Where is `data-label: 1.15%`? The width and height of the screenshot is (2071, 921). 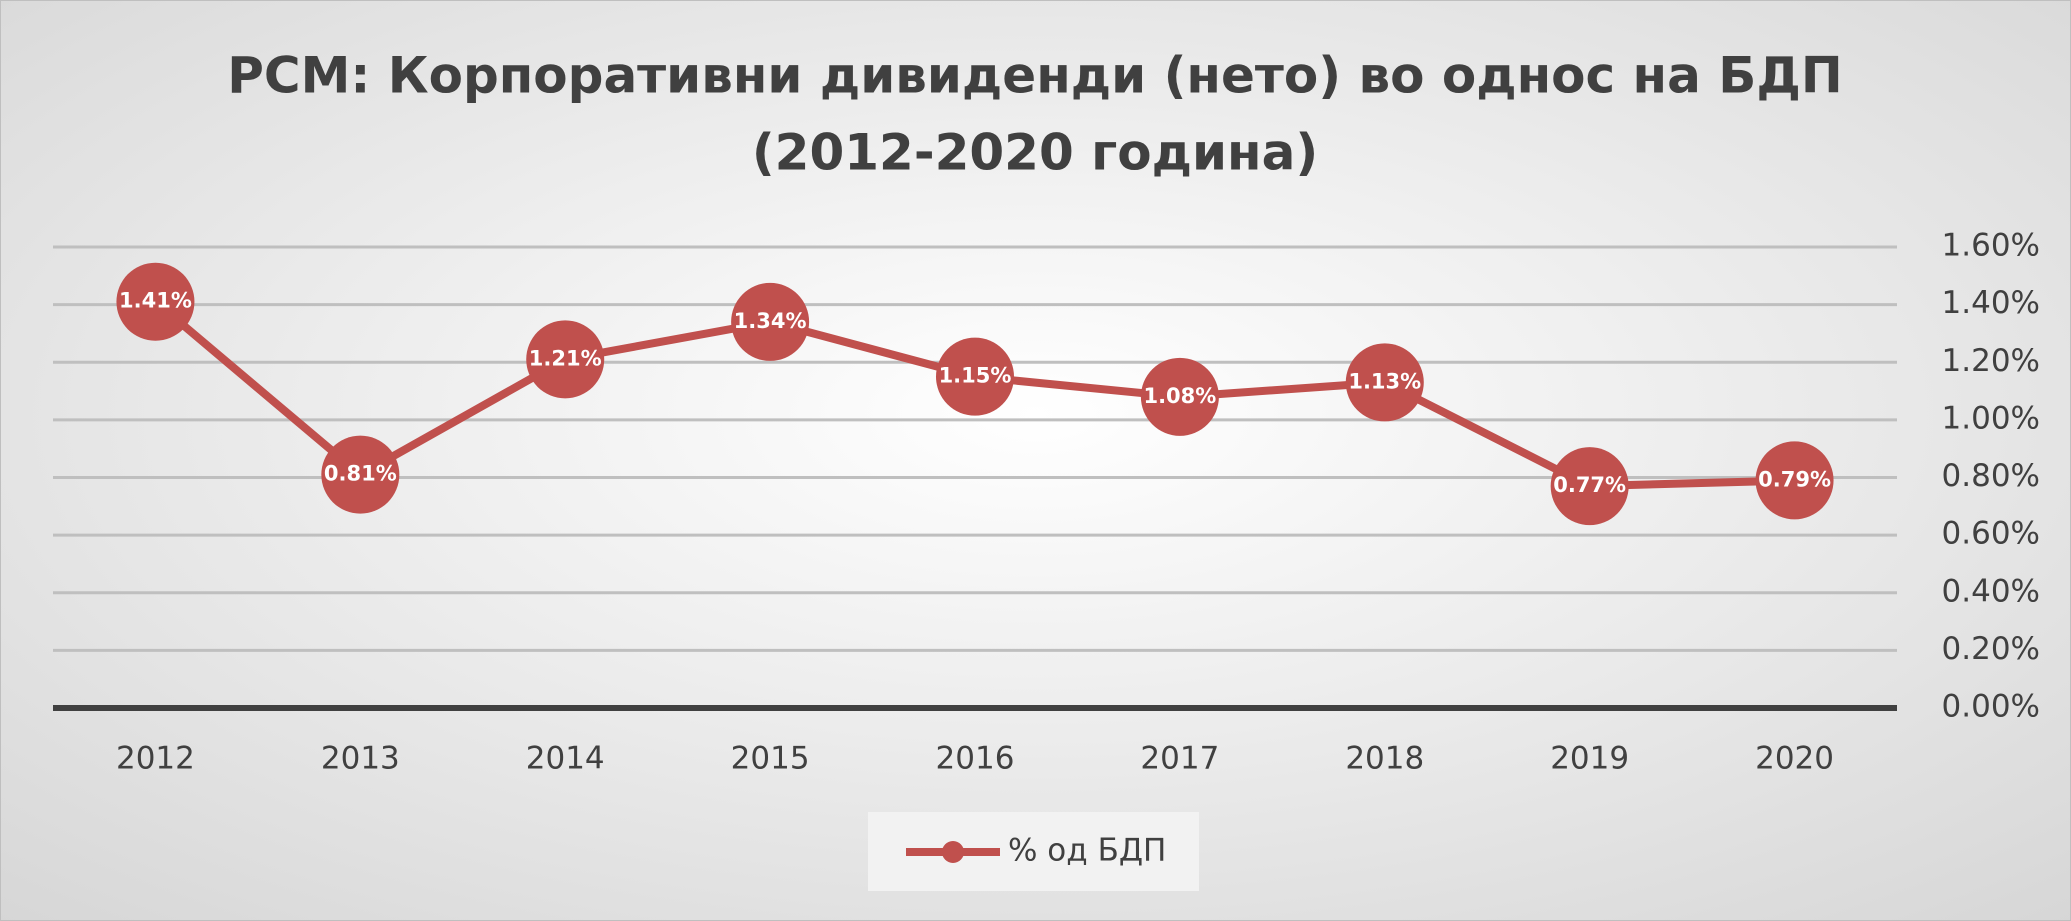
data-label: 1.15% is located at coordinates (975, 376).